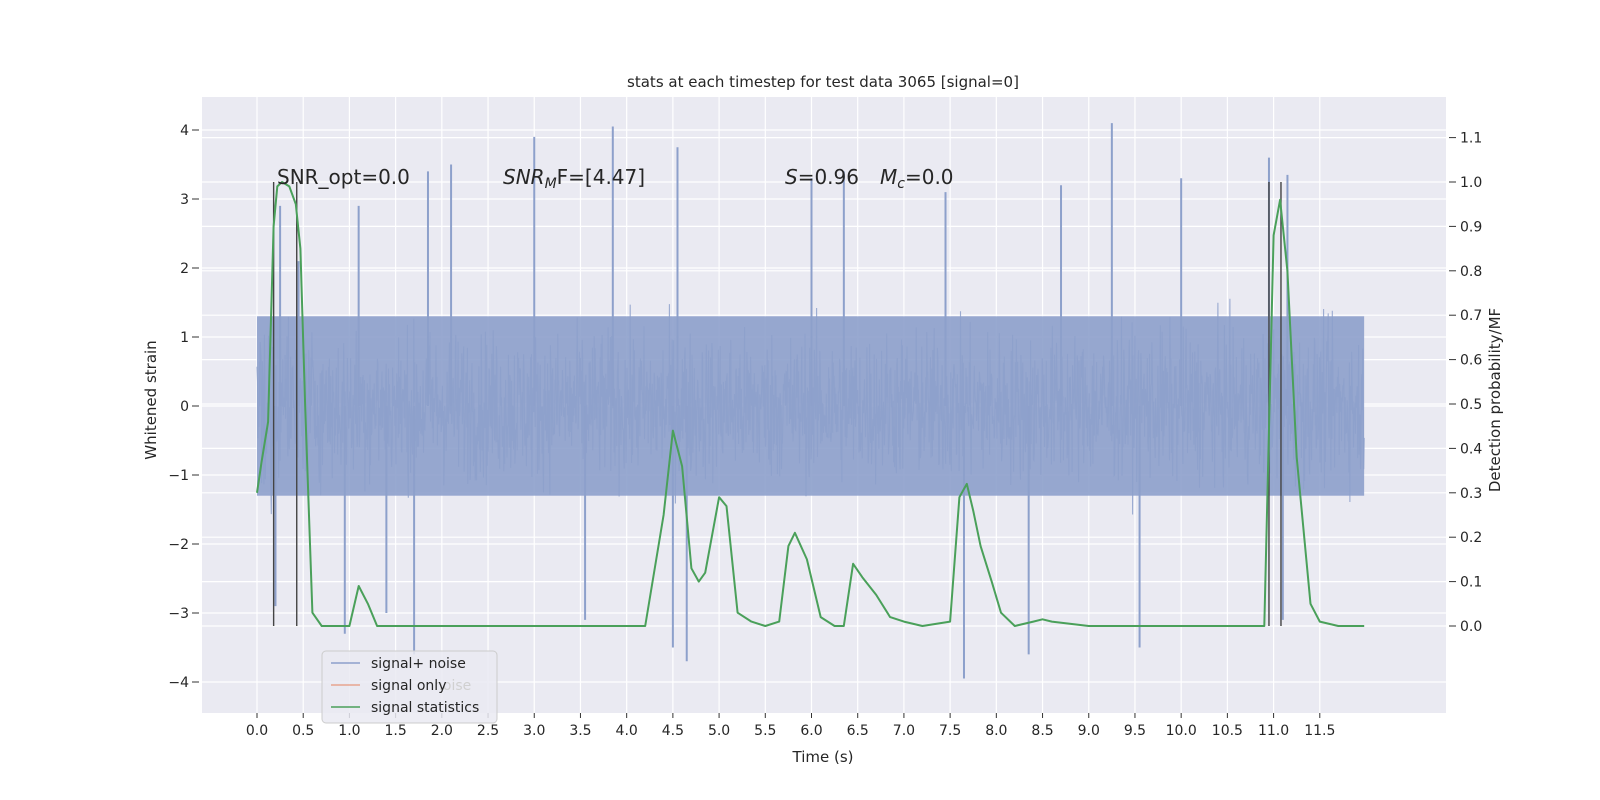 Image resolution: width=1600 pixels, height=800 pixels. I want to click on x-tick-label: 8.5, so click(1042, 731).